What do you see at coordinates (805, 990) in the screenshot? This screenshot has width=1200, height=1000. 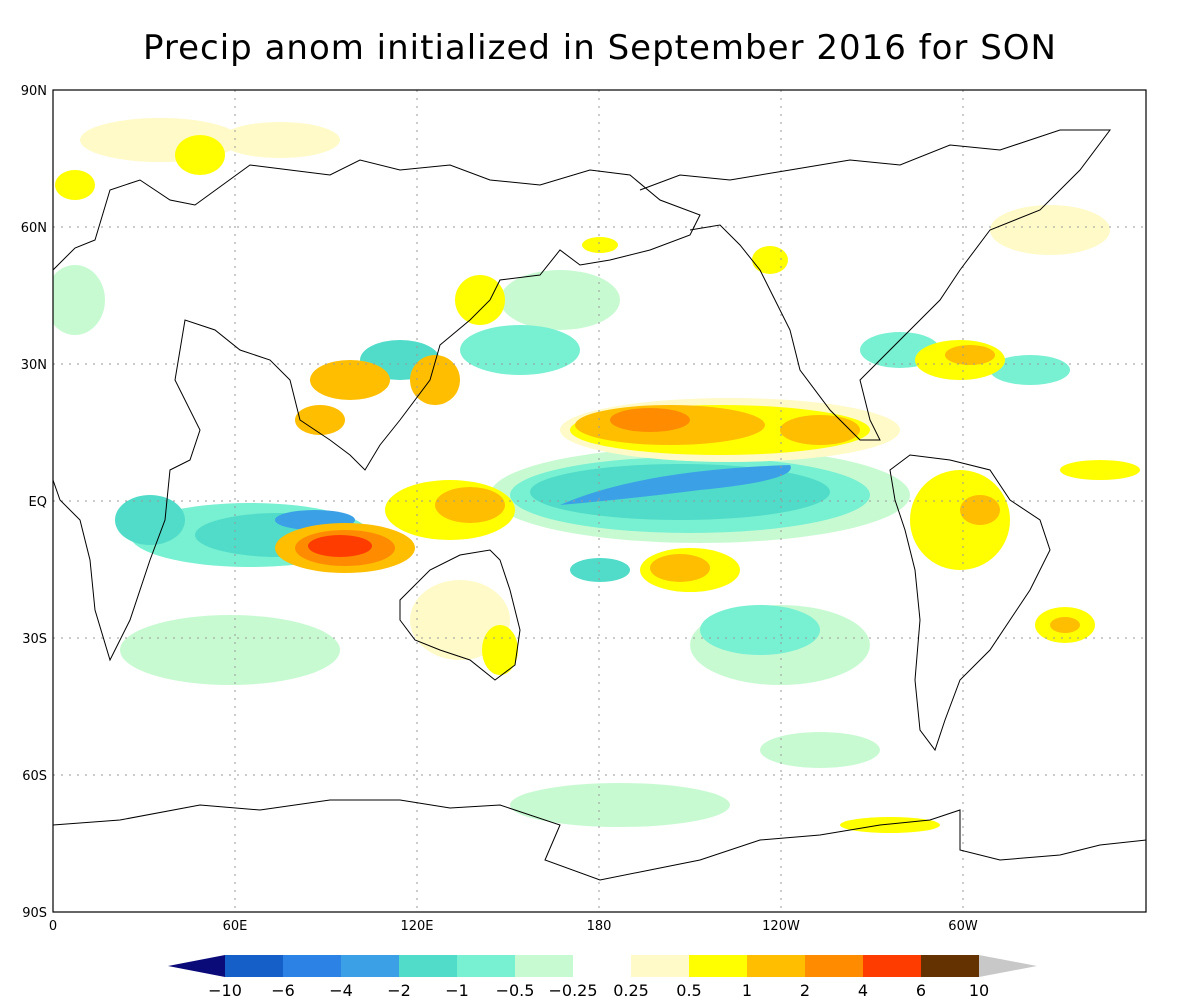 I see `colorbar-label: 2` at bounding box center [805, 990].